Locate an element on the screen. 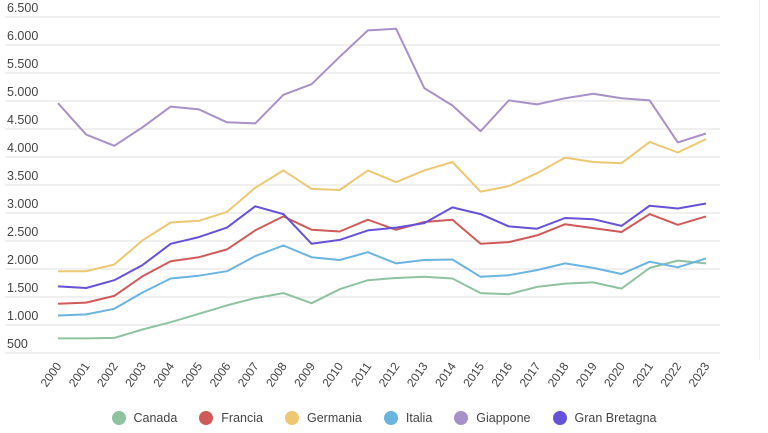 The width and height of the screenshot is (768, 433). legend-item: Gran Bretagna is located at coordinates (604, 418).